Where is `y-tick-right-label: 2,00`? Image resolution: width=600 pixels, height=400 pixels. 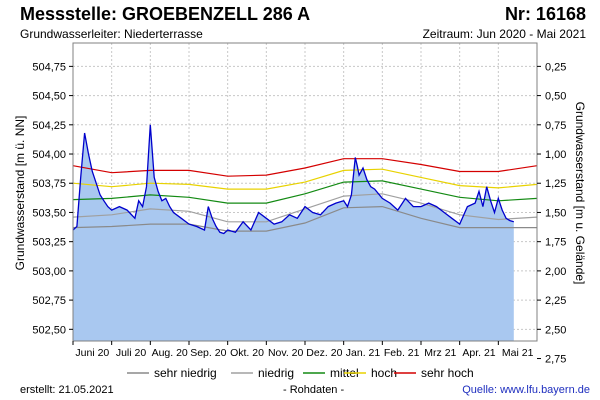 y-tick-right-label: 2,00 is located at coordinates (555, 272).